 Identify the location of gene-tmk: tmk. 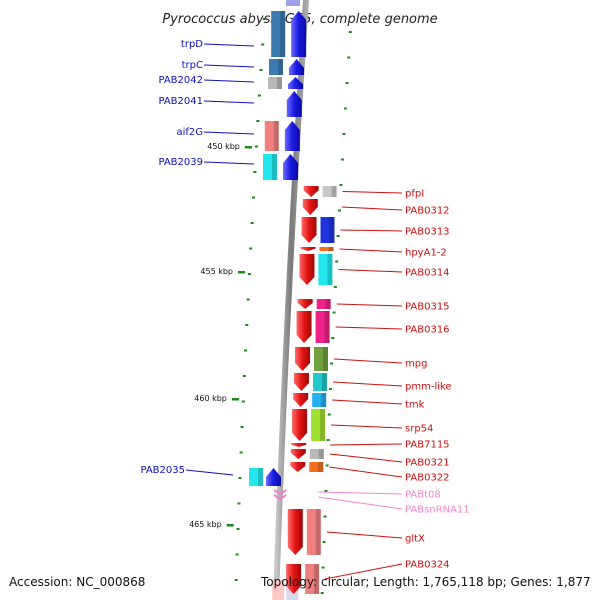
(359, 402).